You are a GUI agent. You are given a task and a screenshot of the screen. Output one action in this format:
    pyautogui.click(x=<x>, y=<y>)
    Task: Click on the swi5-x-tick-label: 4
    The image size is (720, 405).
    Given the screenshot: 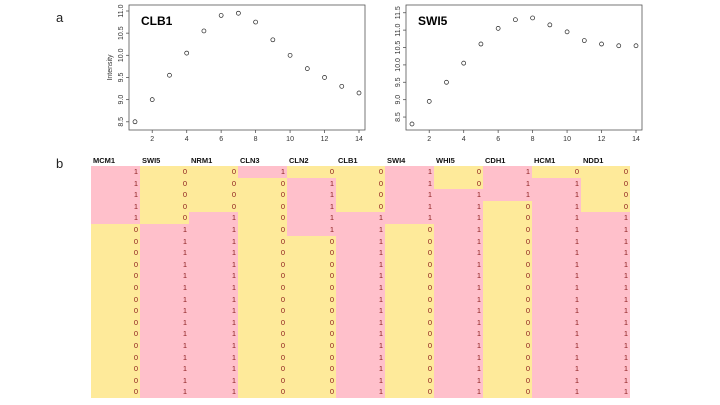 What is the action you would take?
    pyautogui.click(x=464, y=139)
    